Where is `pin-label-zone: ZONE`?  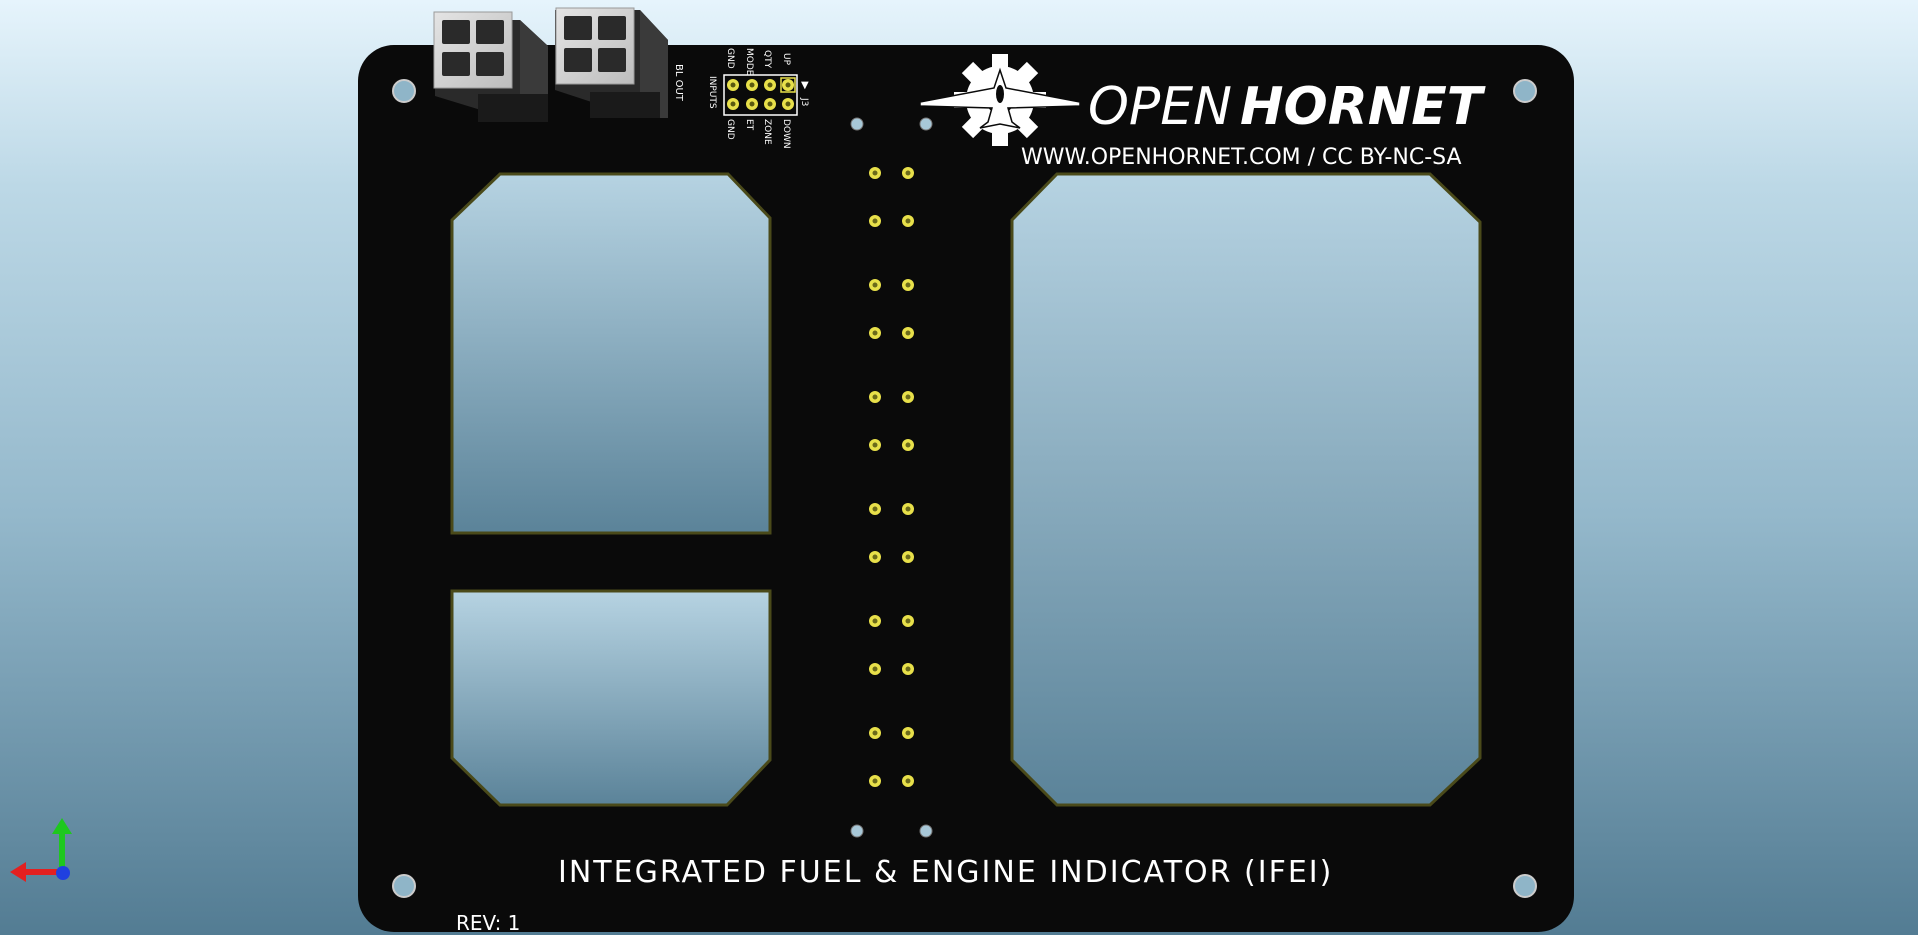 pin-label-zone: ZONE is located at coordinates (767, 132).